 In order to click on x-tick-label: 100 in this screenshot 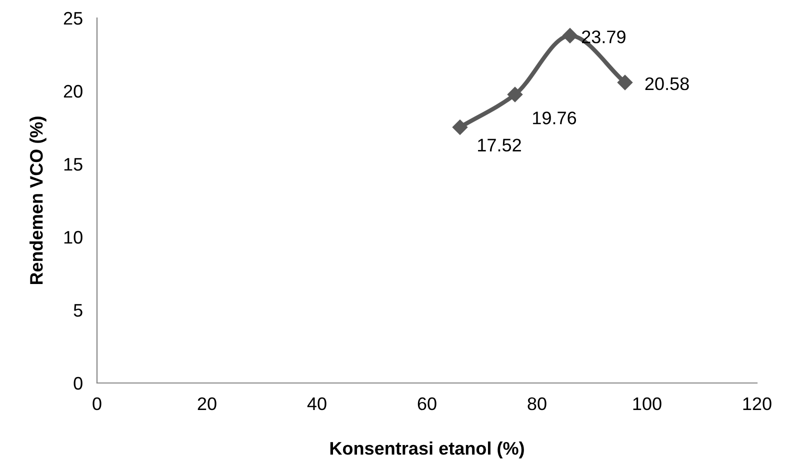, I will do `click(647, 403)`.